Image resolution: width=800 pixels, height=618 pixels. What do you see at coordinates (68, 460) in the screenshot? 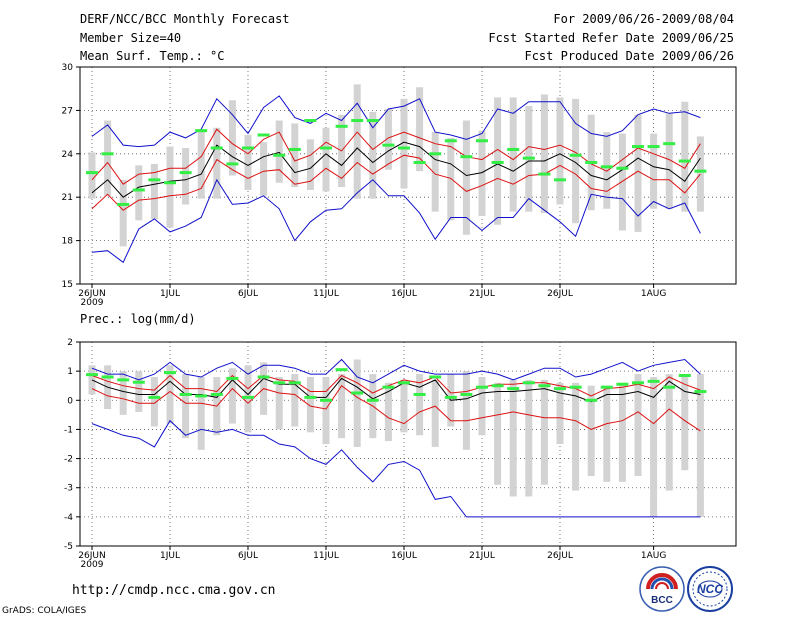
I see `precip-ytick-label: -2` at bounding box center [68, 460].